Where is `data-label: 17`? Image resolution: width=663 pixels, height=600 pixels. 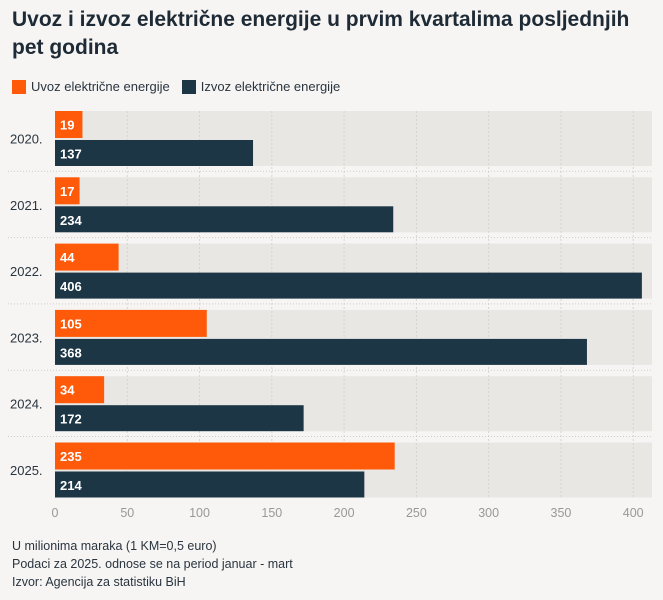 data-label: 17 is located at coordinates (67, 191).